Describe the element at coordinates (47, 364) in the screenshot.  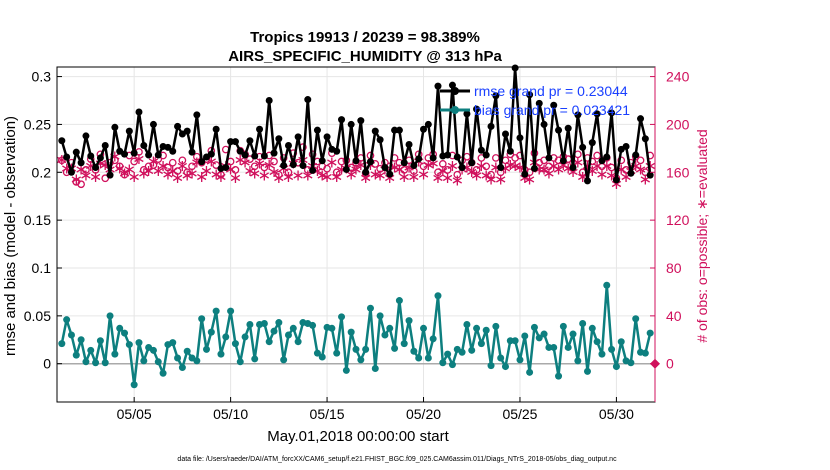
I see `y-tick-label: 0` at that location.